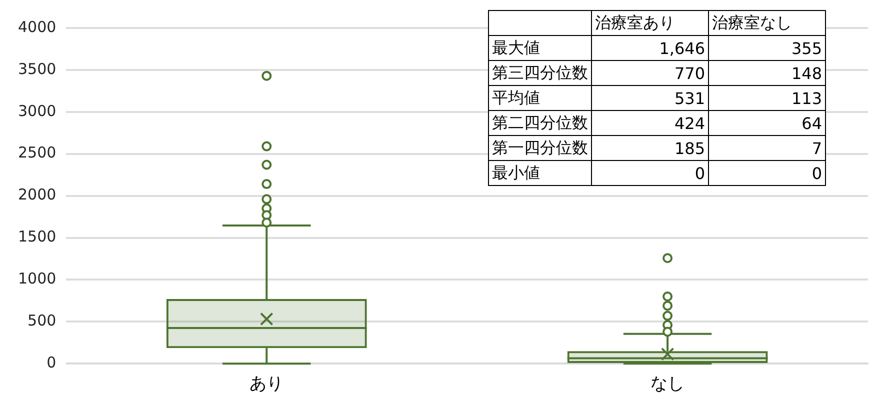 The width and height of the screenshot is (895, 410). What do you see at coordinates (767, 48) in the screenshot?
I see `annotation: 355` at bounding box center [767, 48].